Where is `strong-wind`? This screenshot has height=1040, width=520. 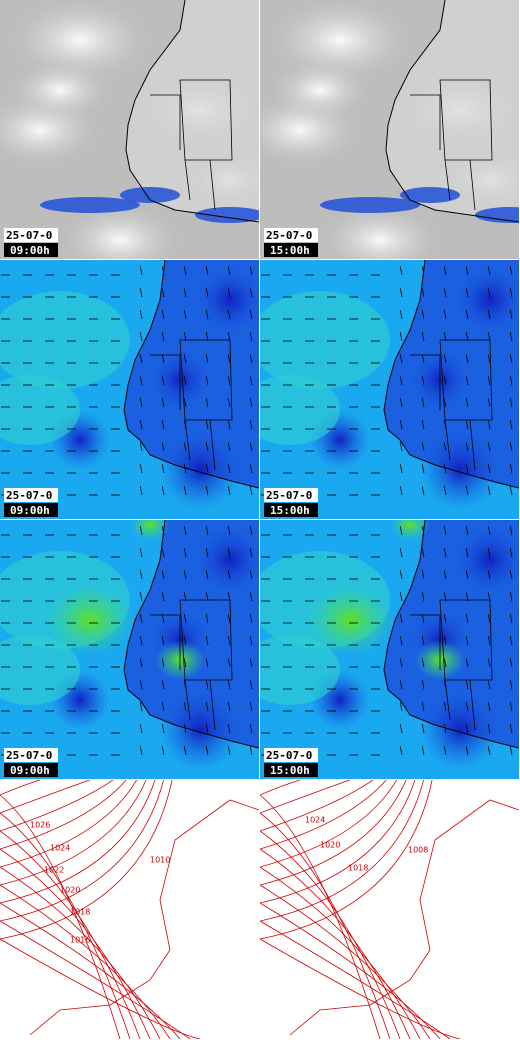 strong-wind is located at coordinates (150, 530).